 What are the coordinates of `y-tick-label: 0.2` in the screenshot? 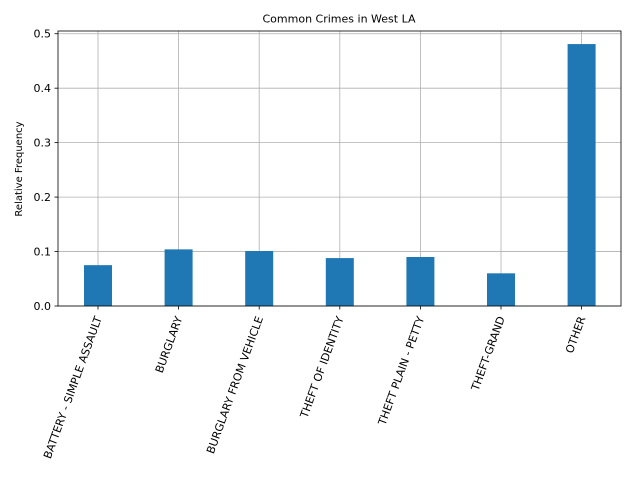 It's located at (43, 197).